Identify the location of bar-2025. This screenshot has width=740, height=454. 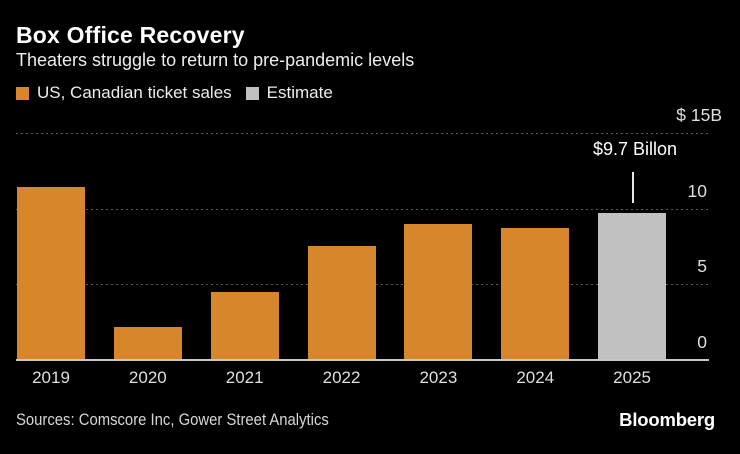
(632, 286).